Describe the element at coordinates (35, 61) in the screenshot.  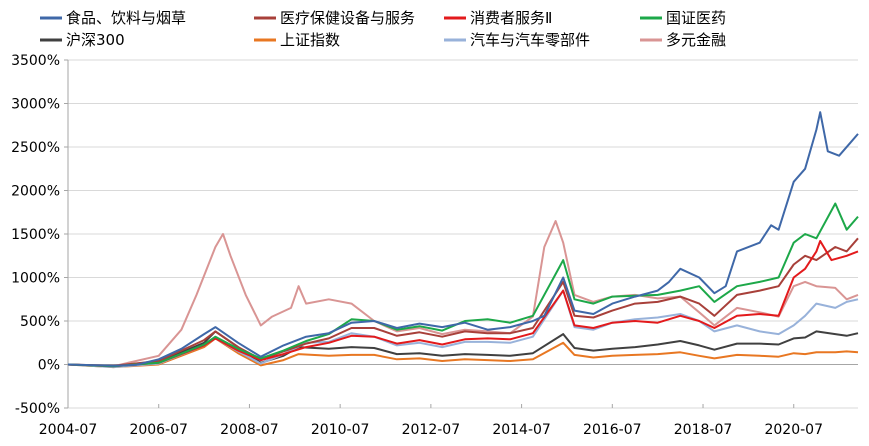
I see `y-tick-label: 3500%` at that location.